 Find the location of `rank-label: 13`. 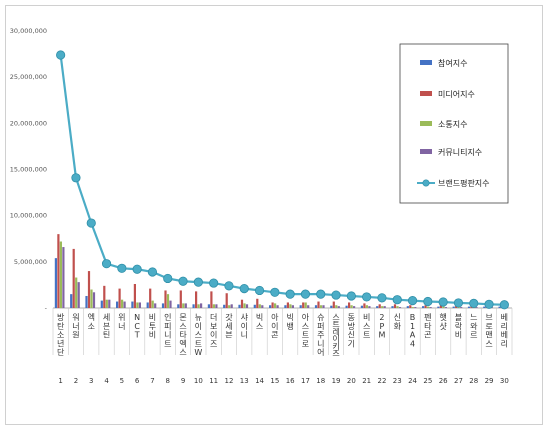

rank-label: 13 is located at coordinates (244, 381).